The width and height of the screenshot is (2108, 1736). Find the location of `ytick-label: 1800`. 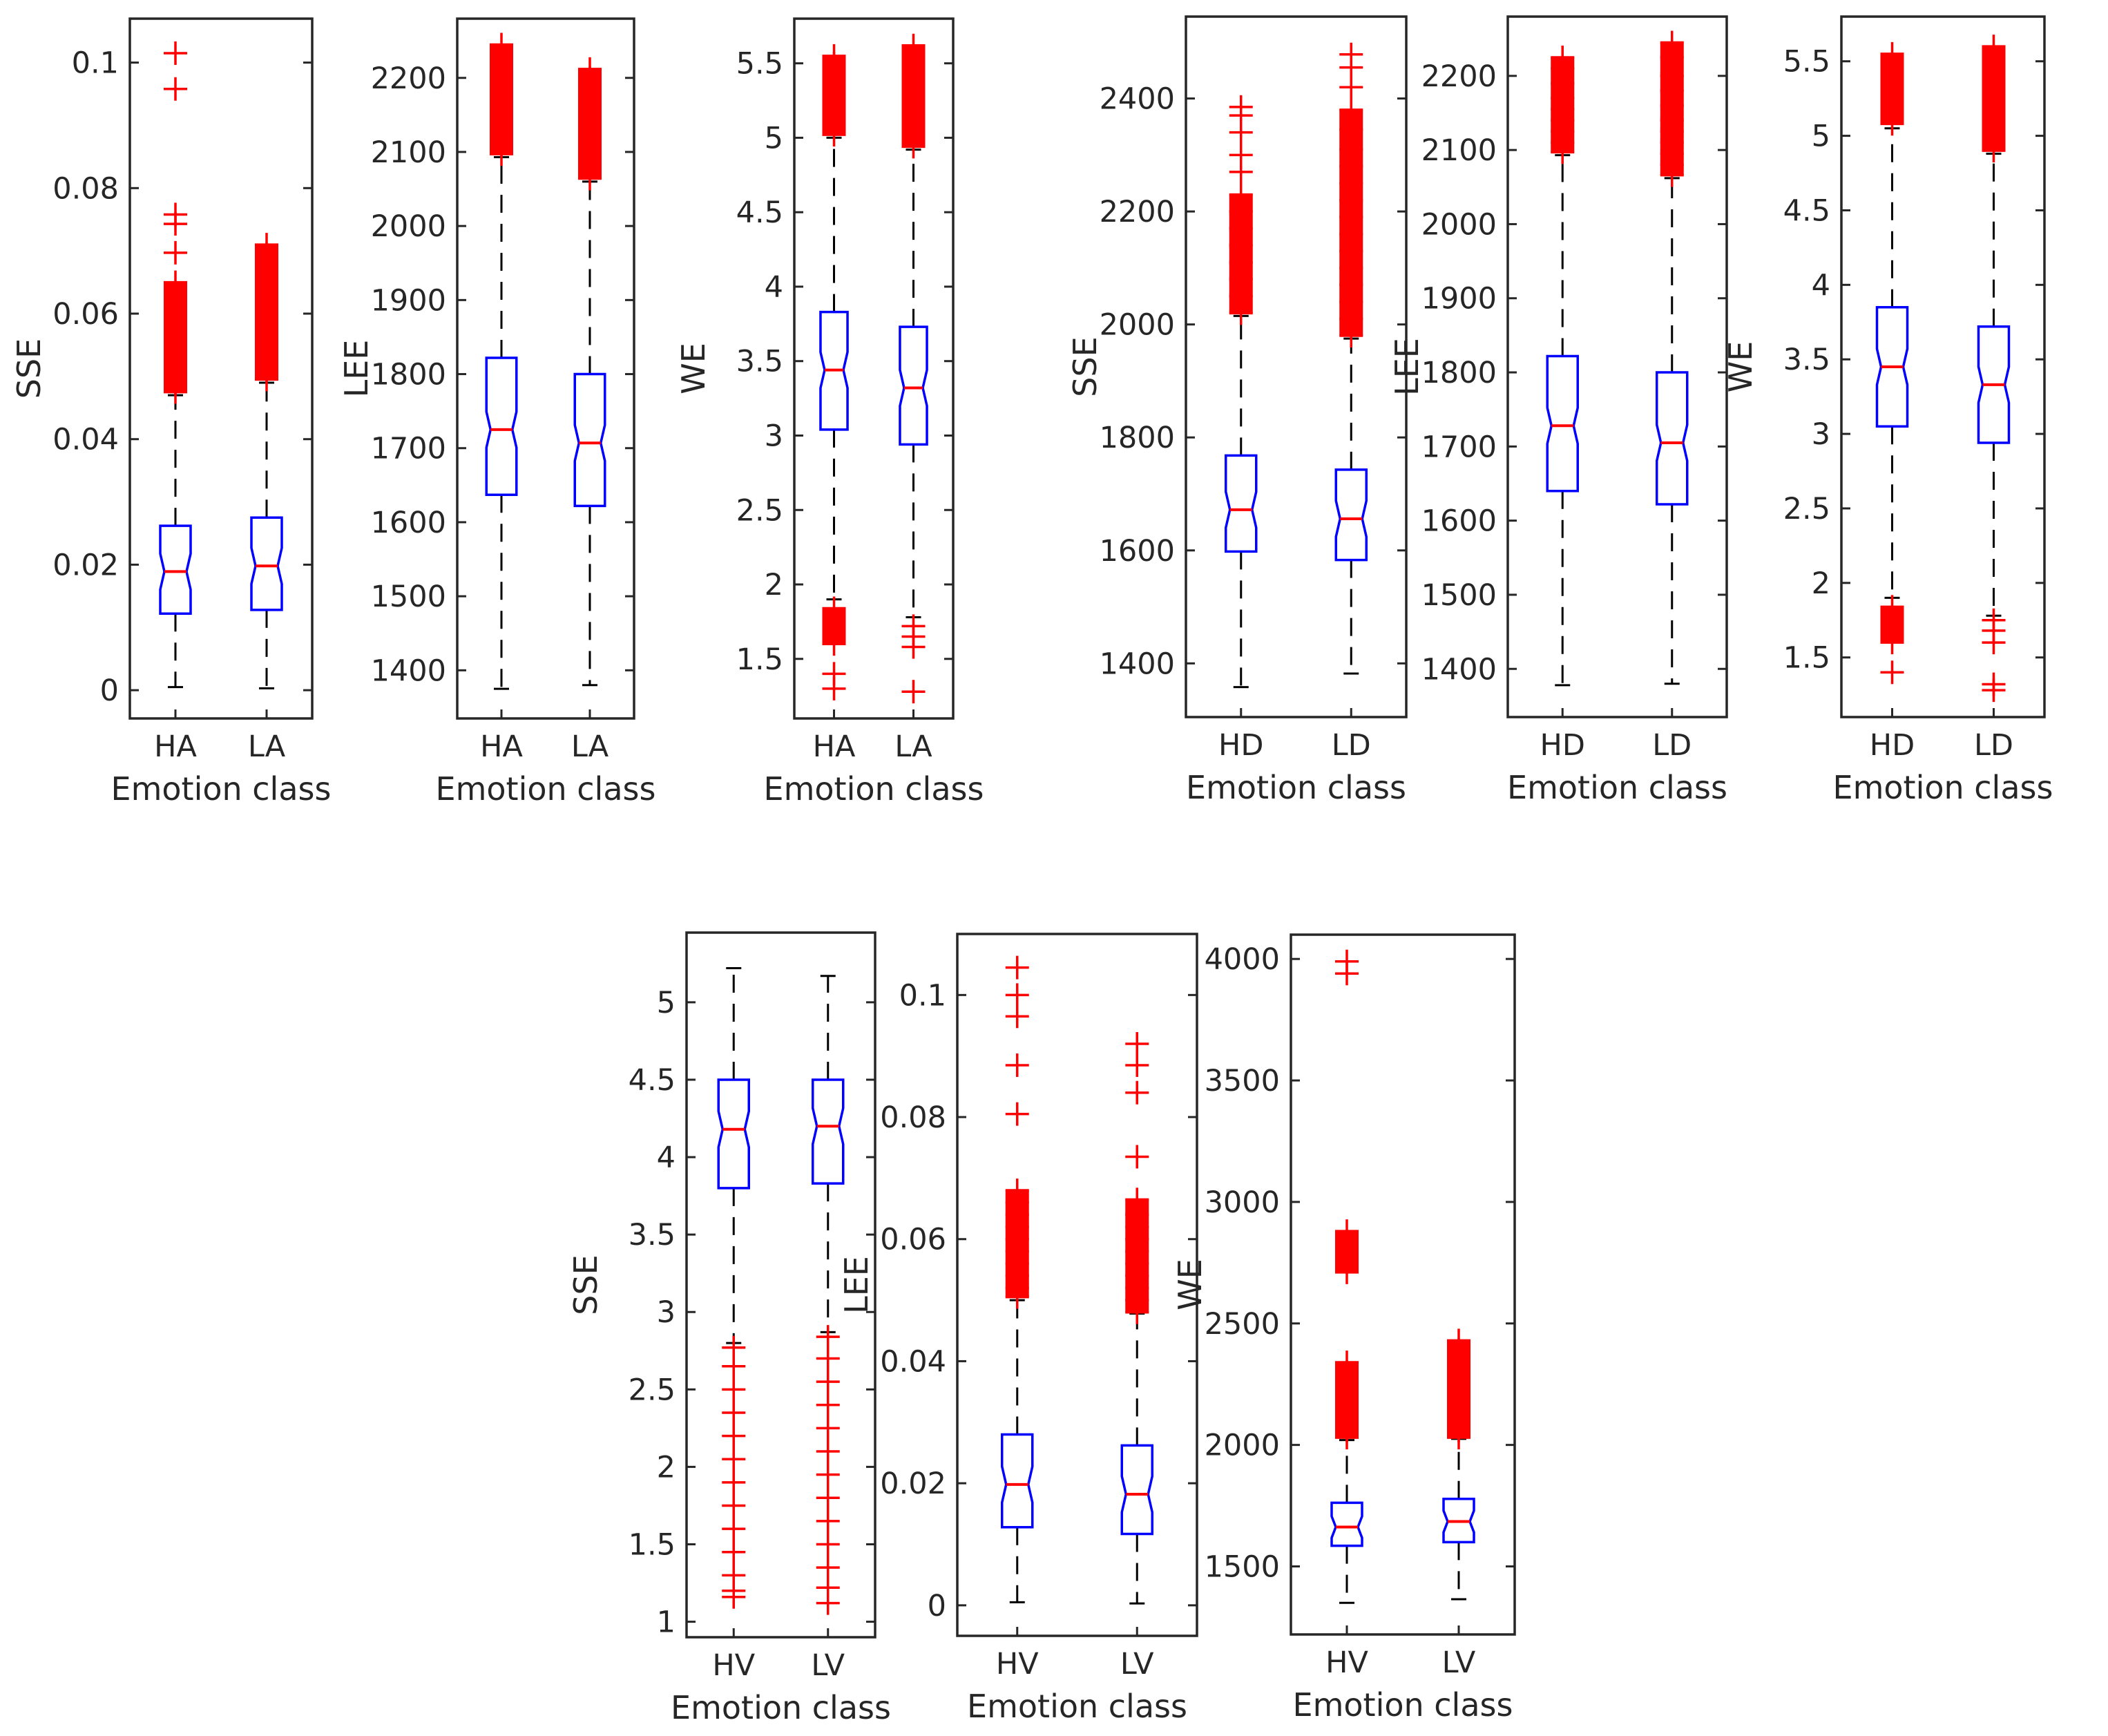

ytick-label: 1800 is located at coordinates (1459, 373).